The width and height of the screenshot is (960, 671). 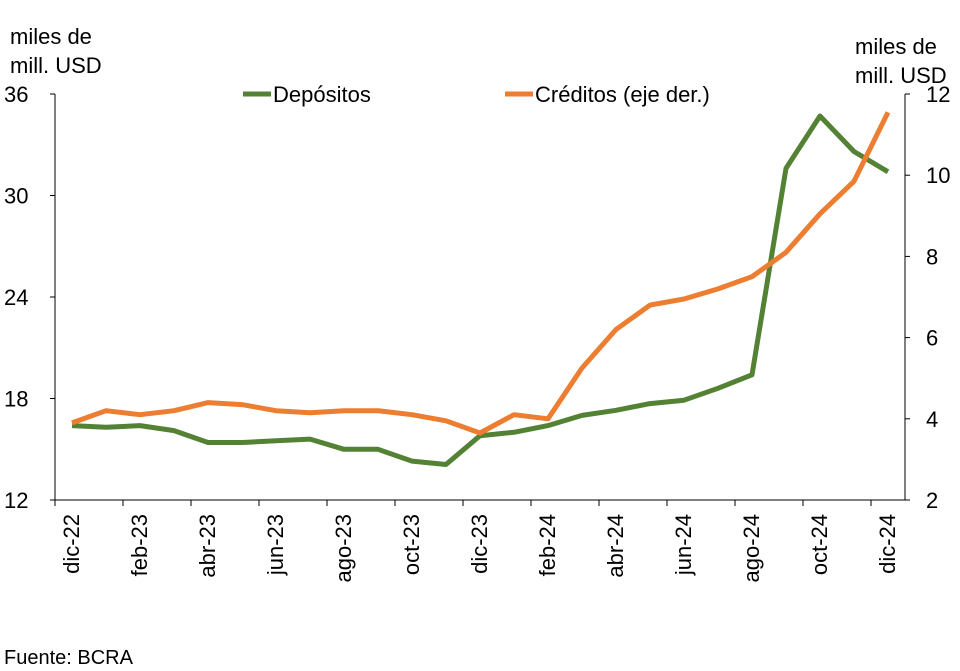 What do you see at coordinates (819, 544) in the screenshot?
I see `x-tick-label: oct-24` at bounding box center [819, 544].